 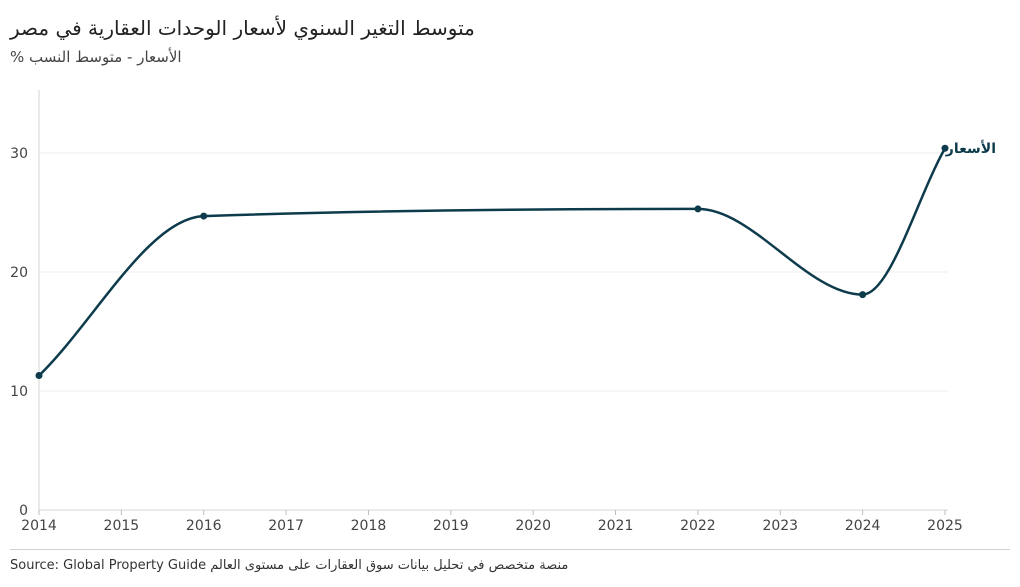 What do you see at coordinates (39, 526) in the screenshot?
I see `x-tick-label: 2014` at bounding box center [39, 526].